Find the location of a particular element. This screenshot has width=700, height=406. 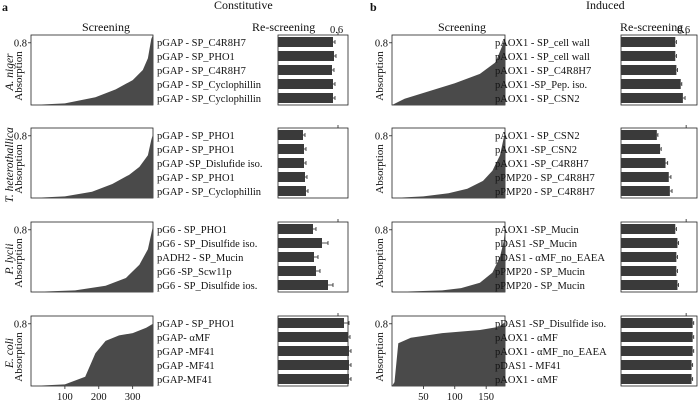

x-tick-label: 300 is located at coordinates (133, 397).